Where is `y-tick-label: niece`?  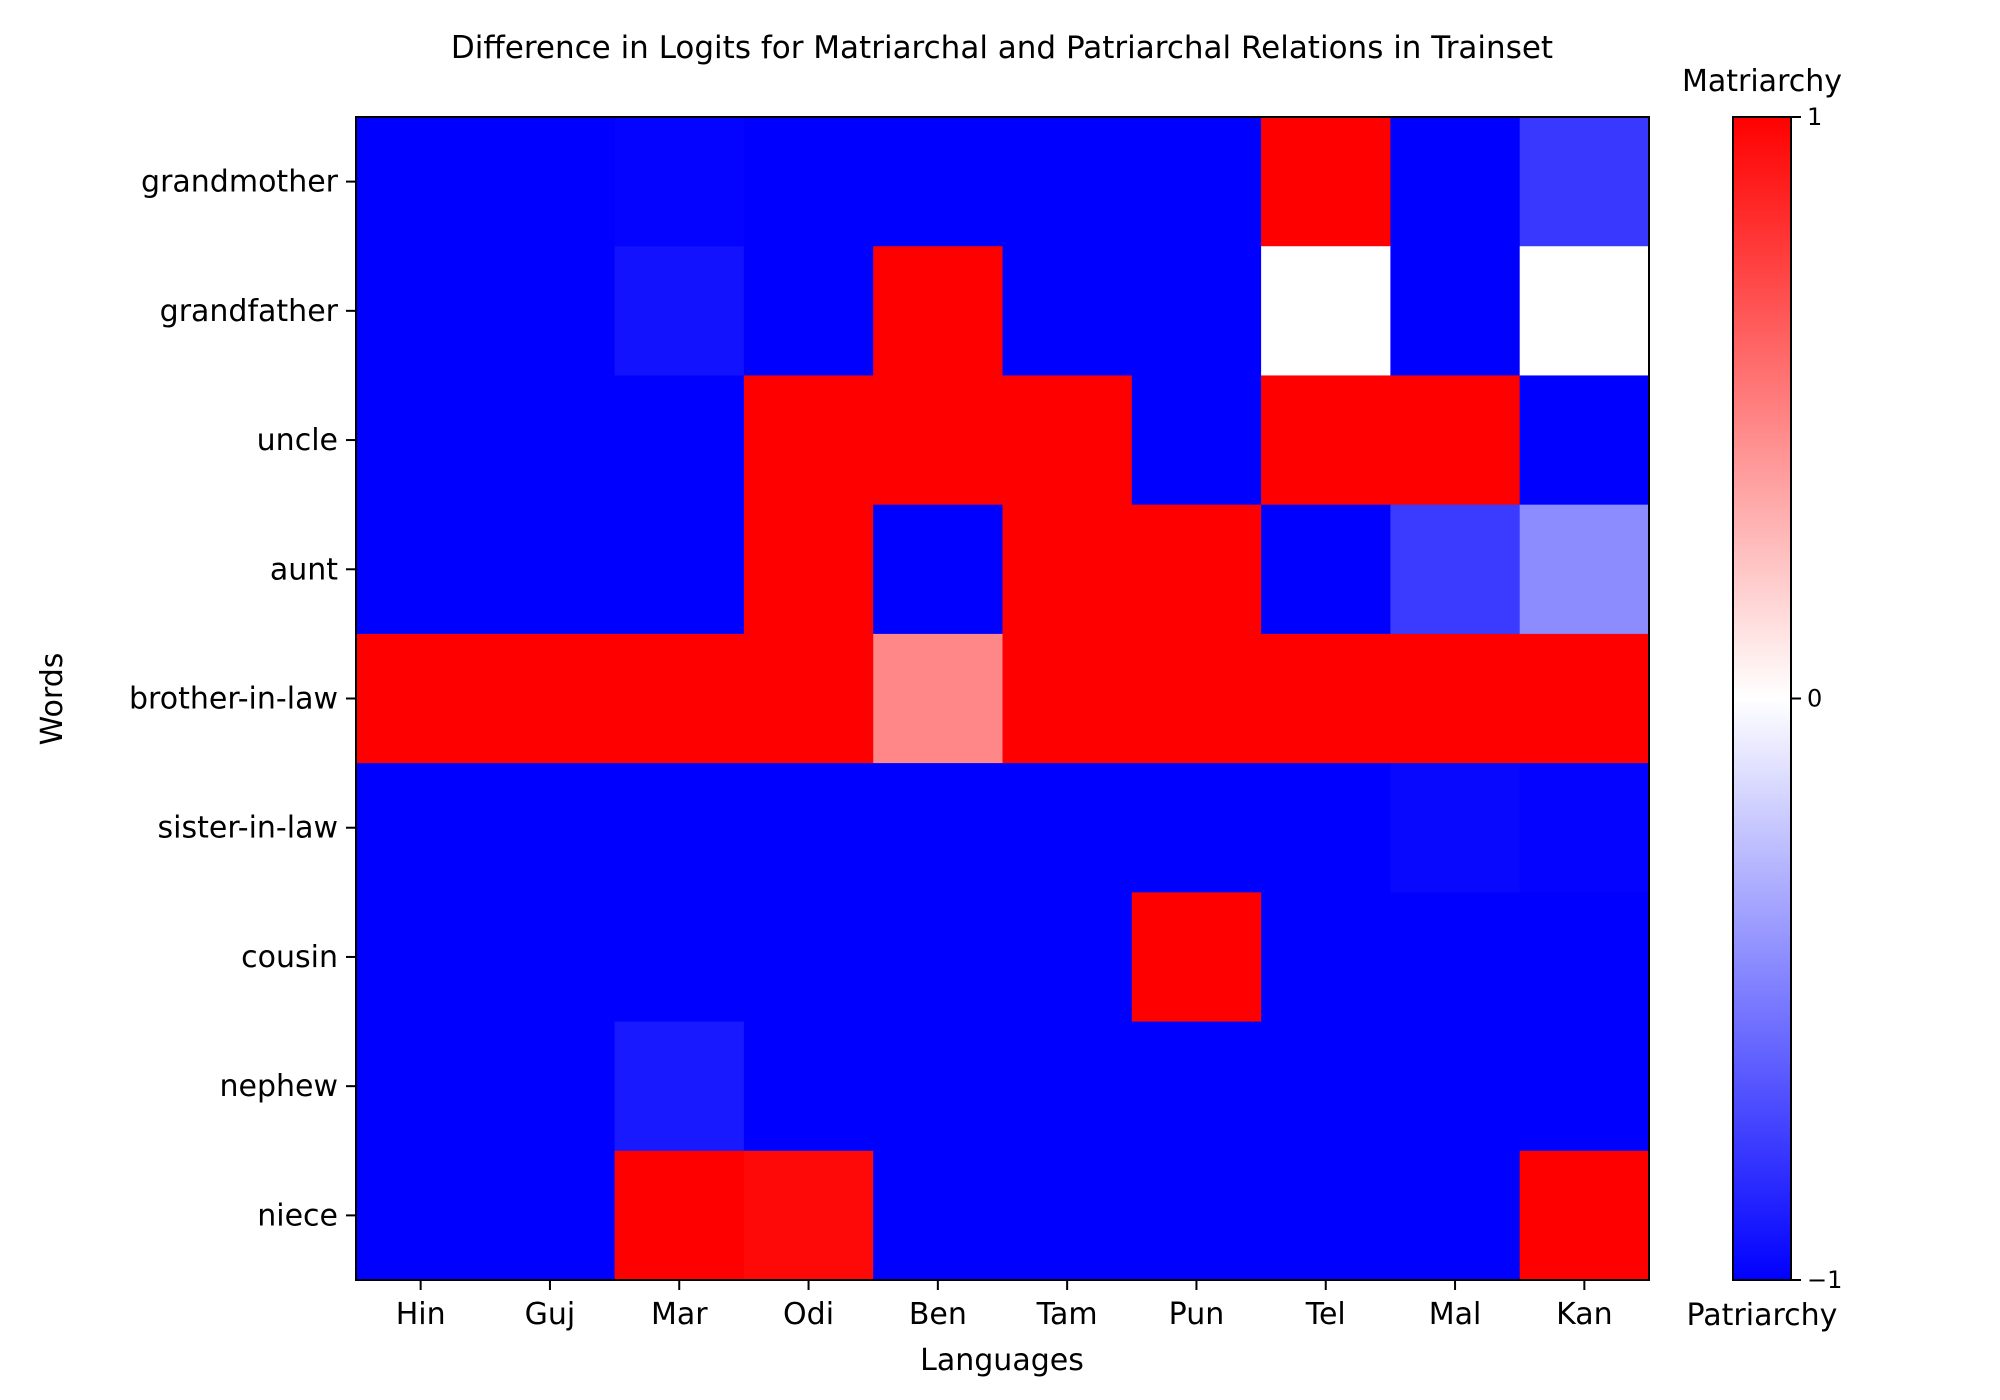 y-tick-label: niece is located at coordinates (297, 1215).